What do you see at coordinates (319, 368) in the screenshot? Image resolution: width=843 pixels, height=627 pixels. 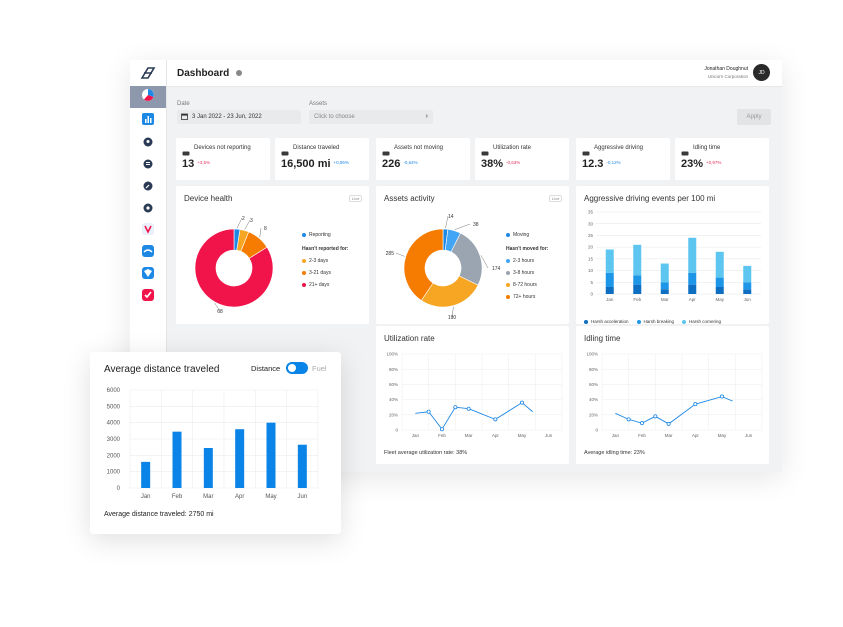 I see `toggle-fuel-label: Fuel` at bounding box center [319, 368].